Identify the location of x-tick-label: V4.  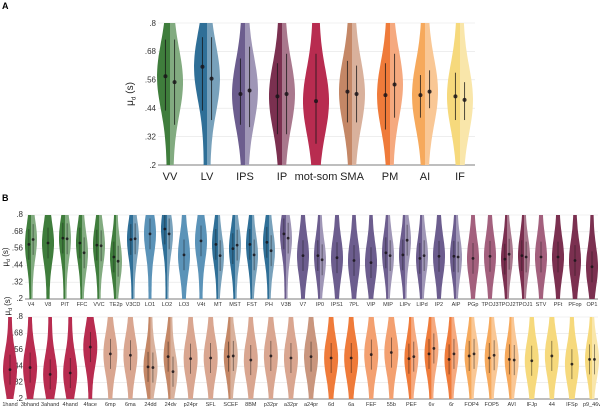
(31, 305).